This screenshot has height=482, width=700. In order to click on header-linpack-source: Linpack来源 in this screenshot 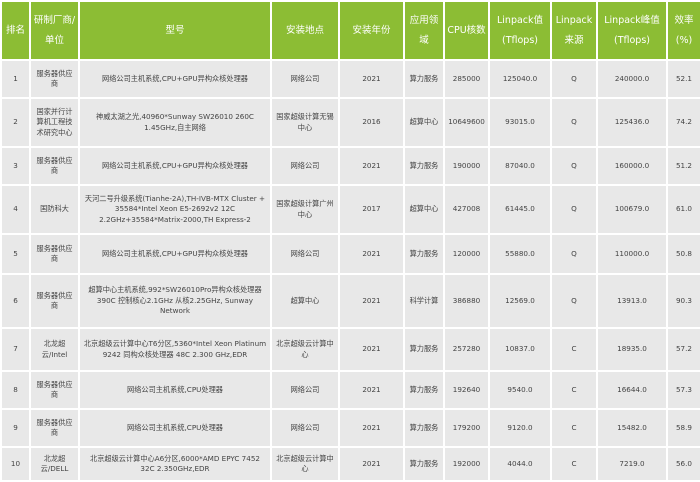, I will do `click(574, 30)`.